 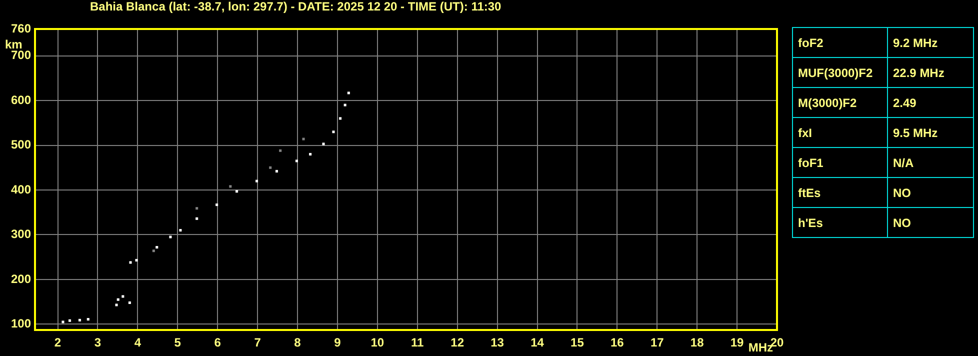 What do you see at coordinates (497, 343) in the screenshot?
I see `x-tick-label: 13` at bounding box center [497, 343].